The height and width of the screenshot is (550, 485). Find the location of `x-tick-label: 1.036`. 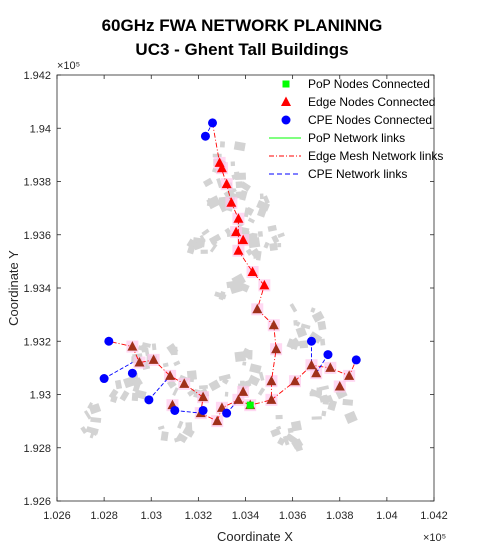

x-tick-label: 1.036 is located at coordinates (293, 516).